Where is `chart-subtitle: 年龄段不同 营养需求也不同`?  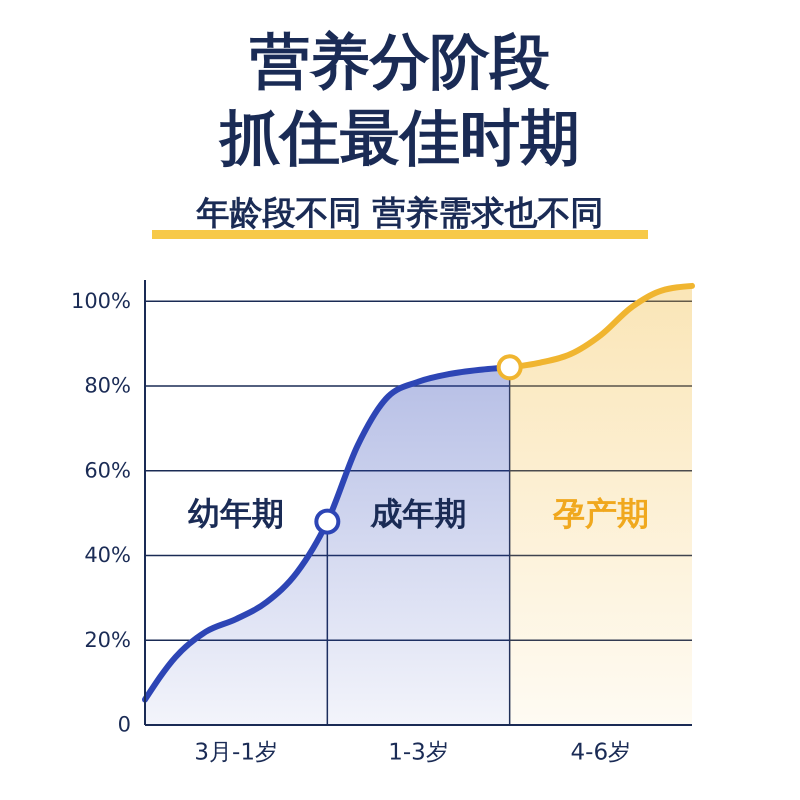
chart-subtitle: 年龄段不同 营养需求也不同 is located at coordinates (399, 212).